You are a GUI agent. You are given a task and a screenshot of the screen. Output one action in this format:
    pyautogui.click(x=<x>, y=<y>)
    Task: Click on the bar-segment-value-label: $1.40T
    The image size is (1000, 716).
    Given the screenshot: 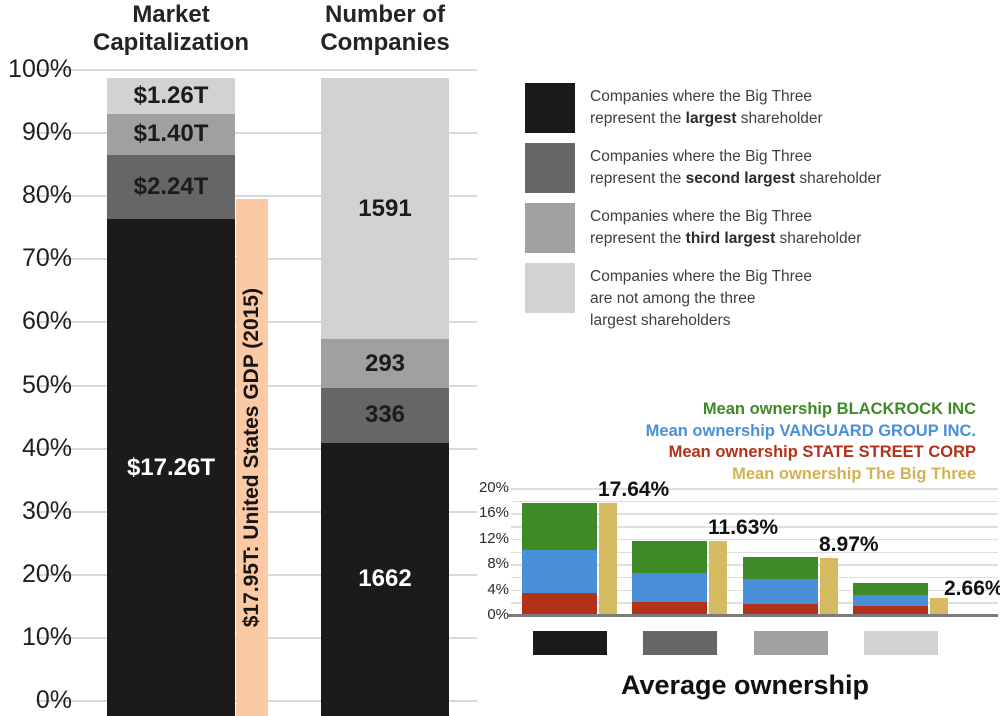 What is the action you would take?
    pyautogui.click(x=171, y=134)
    